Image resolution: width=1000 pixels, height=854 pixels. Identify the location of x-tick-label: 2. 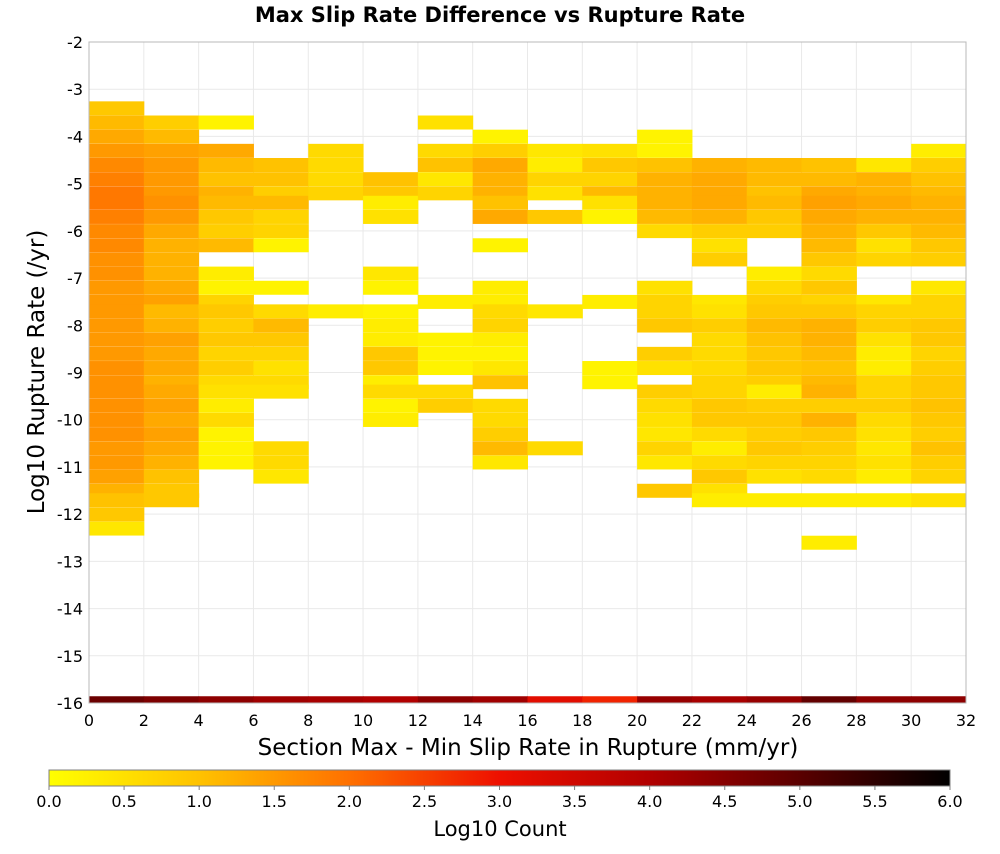
(144, 720).